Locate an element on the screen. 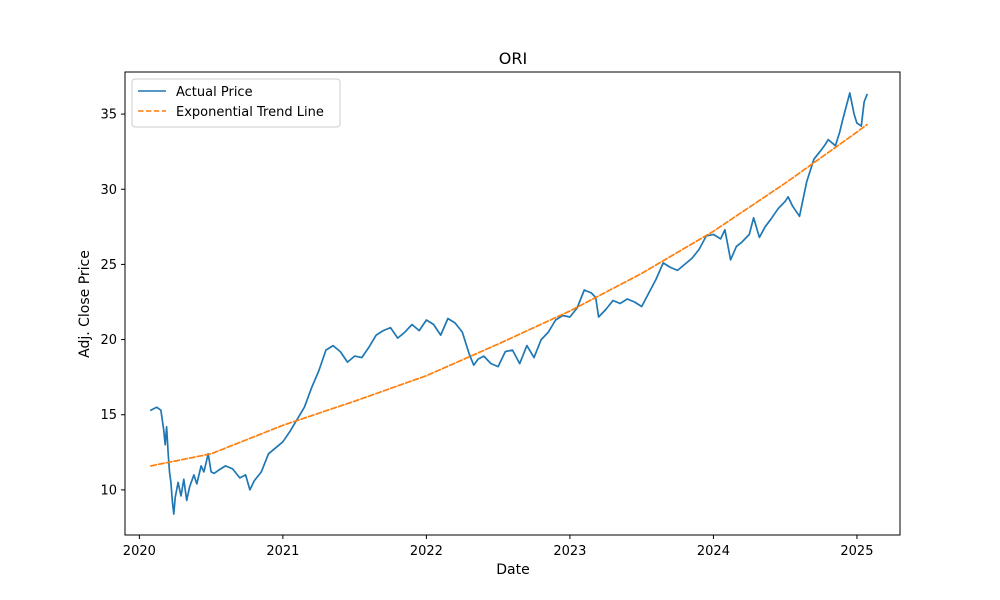 The width and height of the screenshot is (1000, 600). x-tick-label: 2023 is located at coordinates (569, 551).